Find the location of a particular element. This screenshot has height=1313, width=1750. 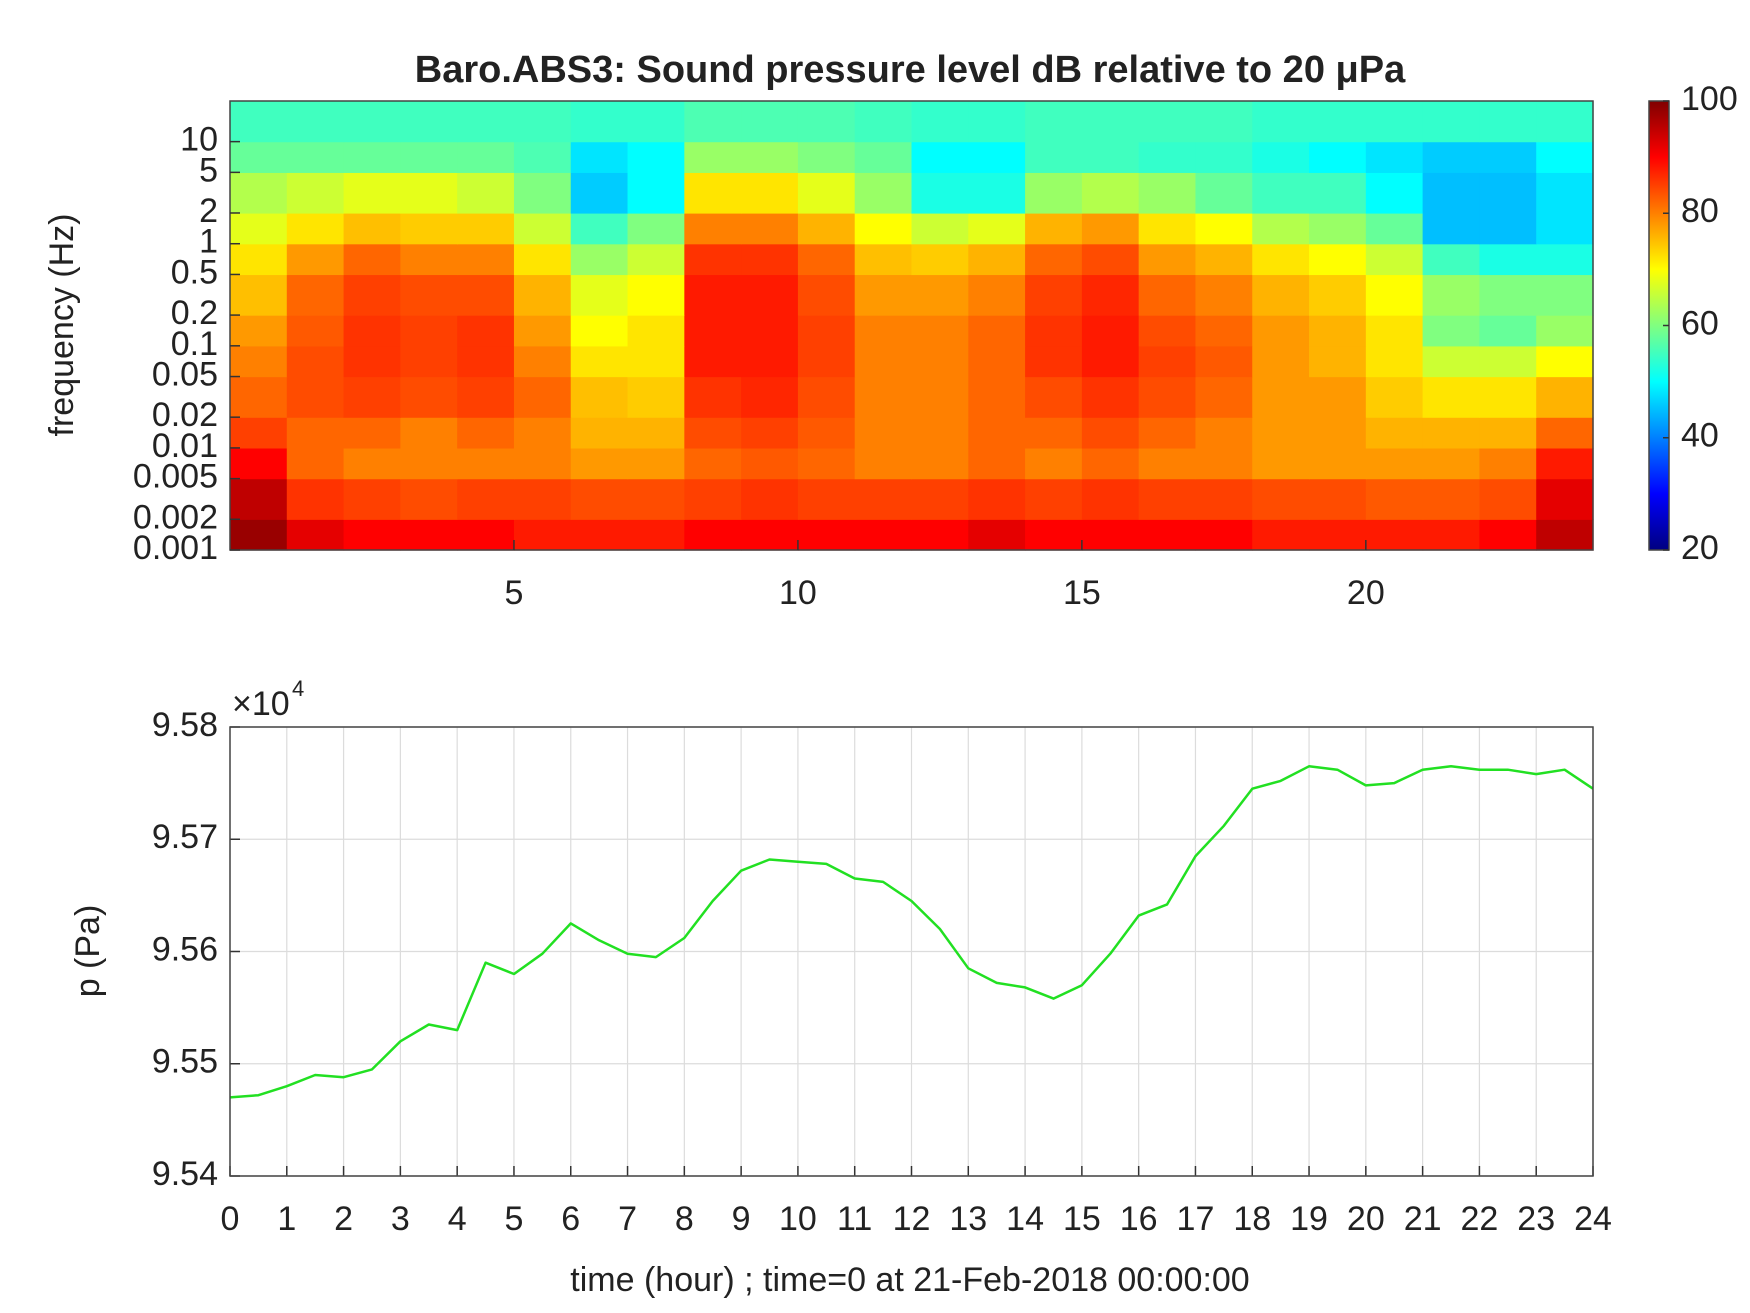

colorbar-tick-label: 40 is located at coordinates (1700, 436).